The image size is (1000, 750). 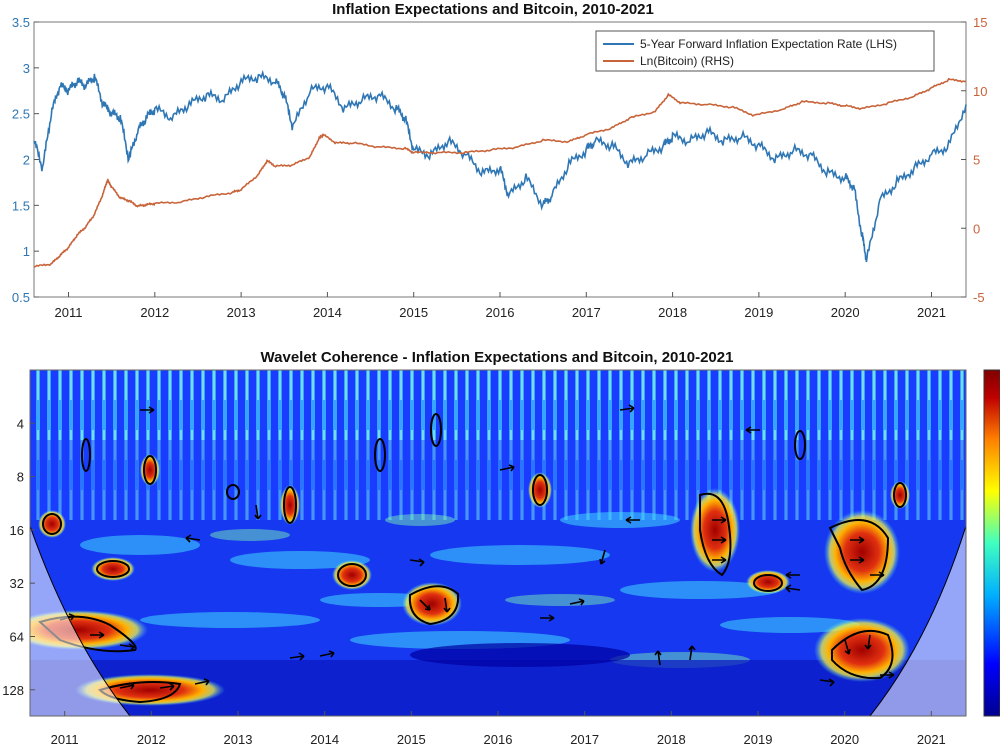 I want to click on tick-label-x-bottom-3: 2014, so click(x=324, y=739).